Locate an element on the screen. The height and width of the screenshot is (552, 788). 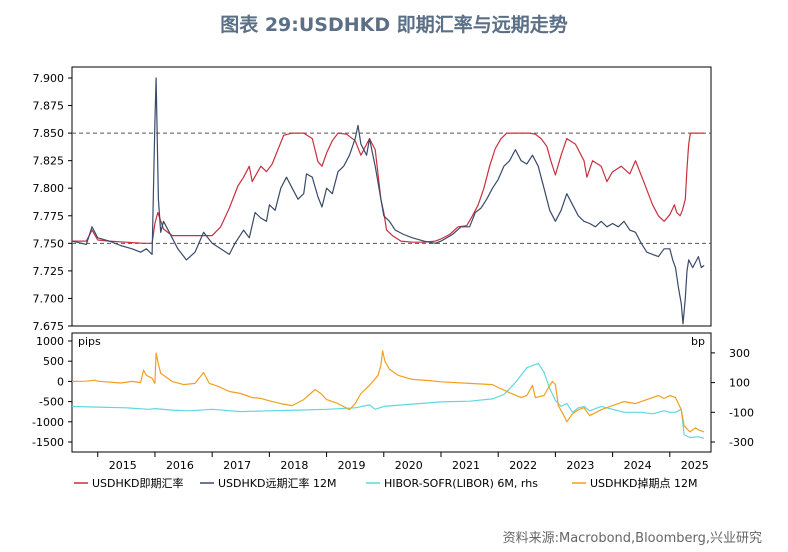
y-tick-label: 7.875 is located at coordinates (49, 106).